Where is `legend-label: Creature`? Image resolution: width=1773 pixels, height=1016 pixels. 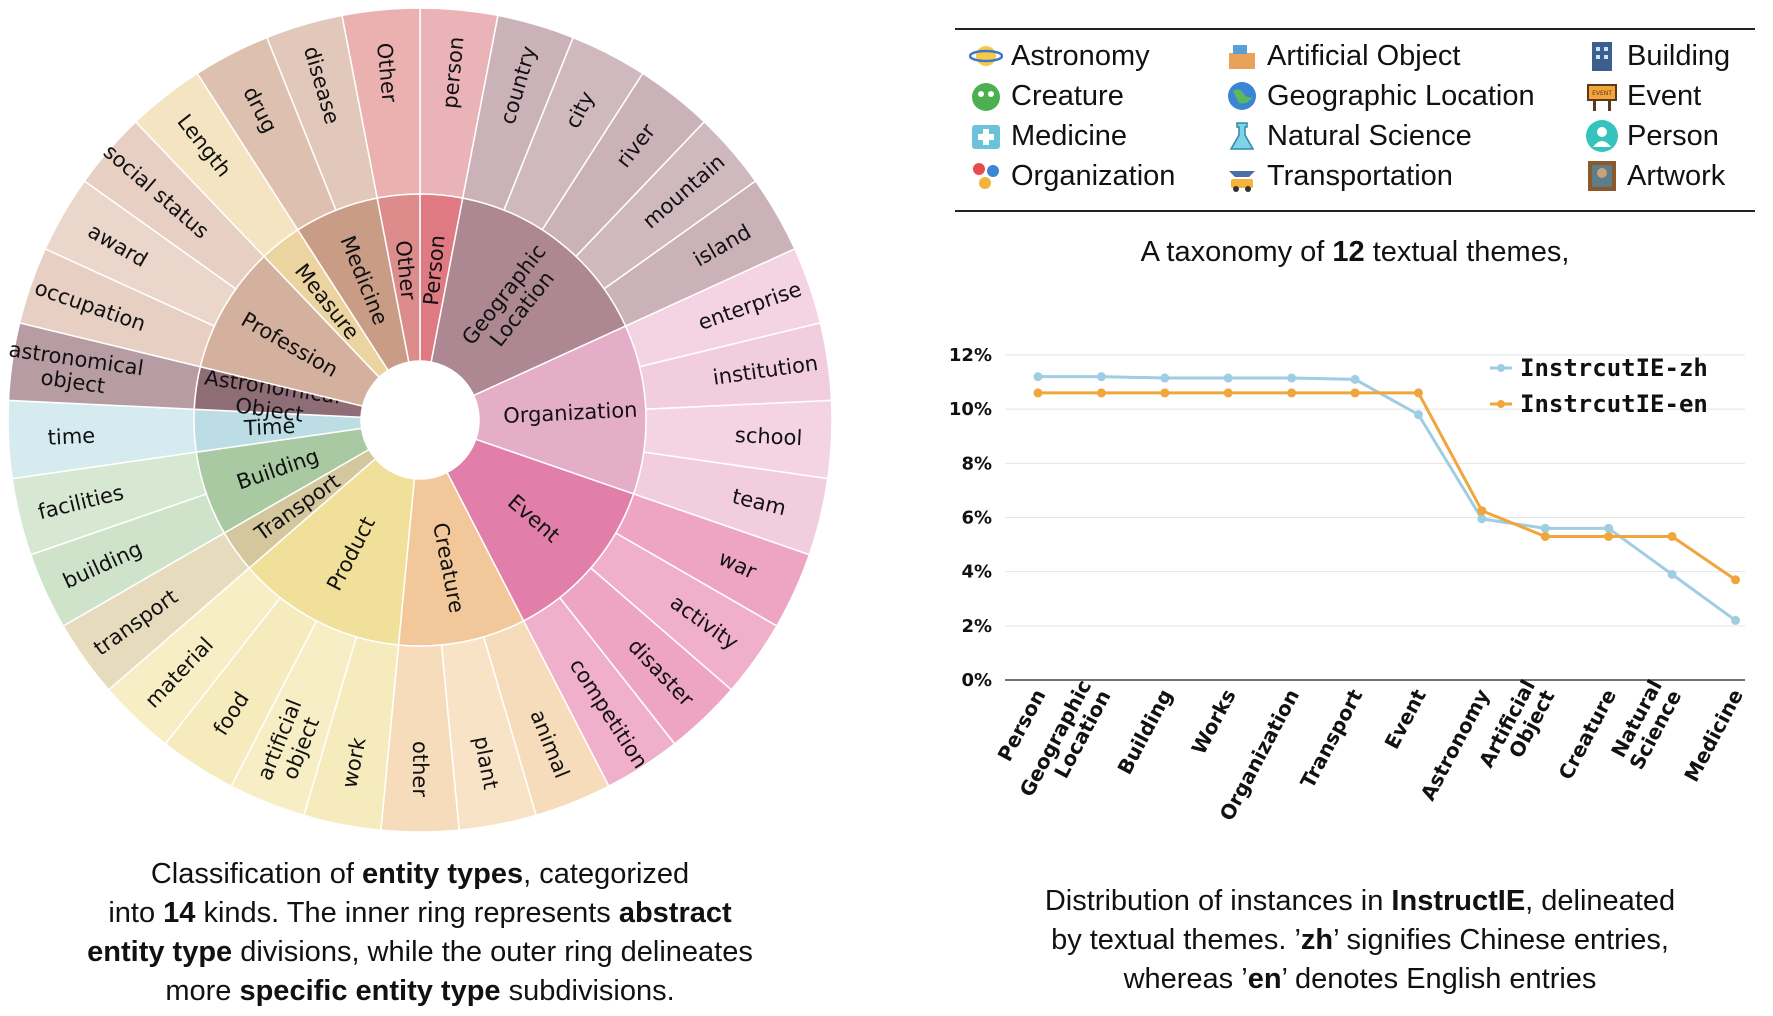
legend-label: Creature is located at coordinates (1067, 95).